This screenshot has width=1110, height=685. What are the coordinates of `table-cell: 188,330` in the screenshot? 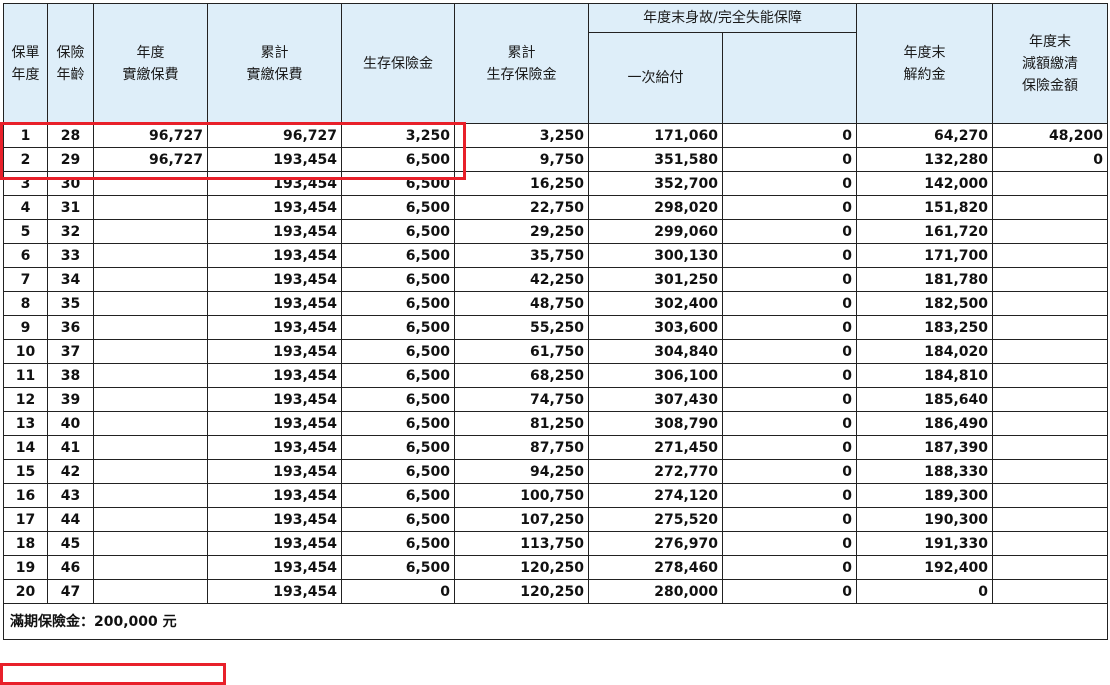 It's located at (924, 471).